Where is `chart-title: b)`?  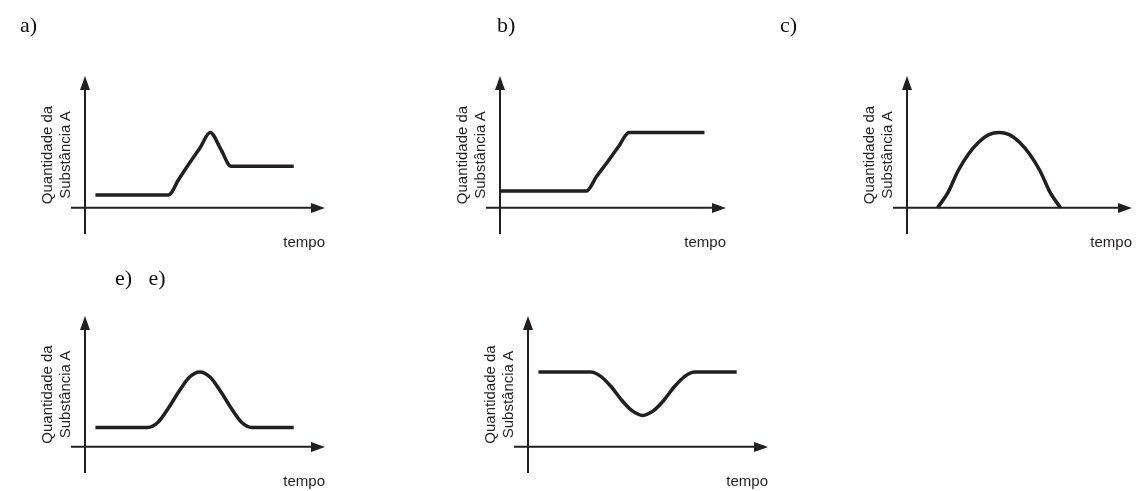 chart-title: b) is located at coordinates (506, 25).